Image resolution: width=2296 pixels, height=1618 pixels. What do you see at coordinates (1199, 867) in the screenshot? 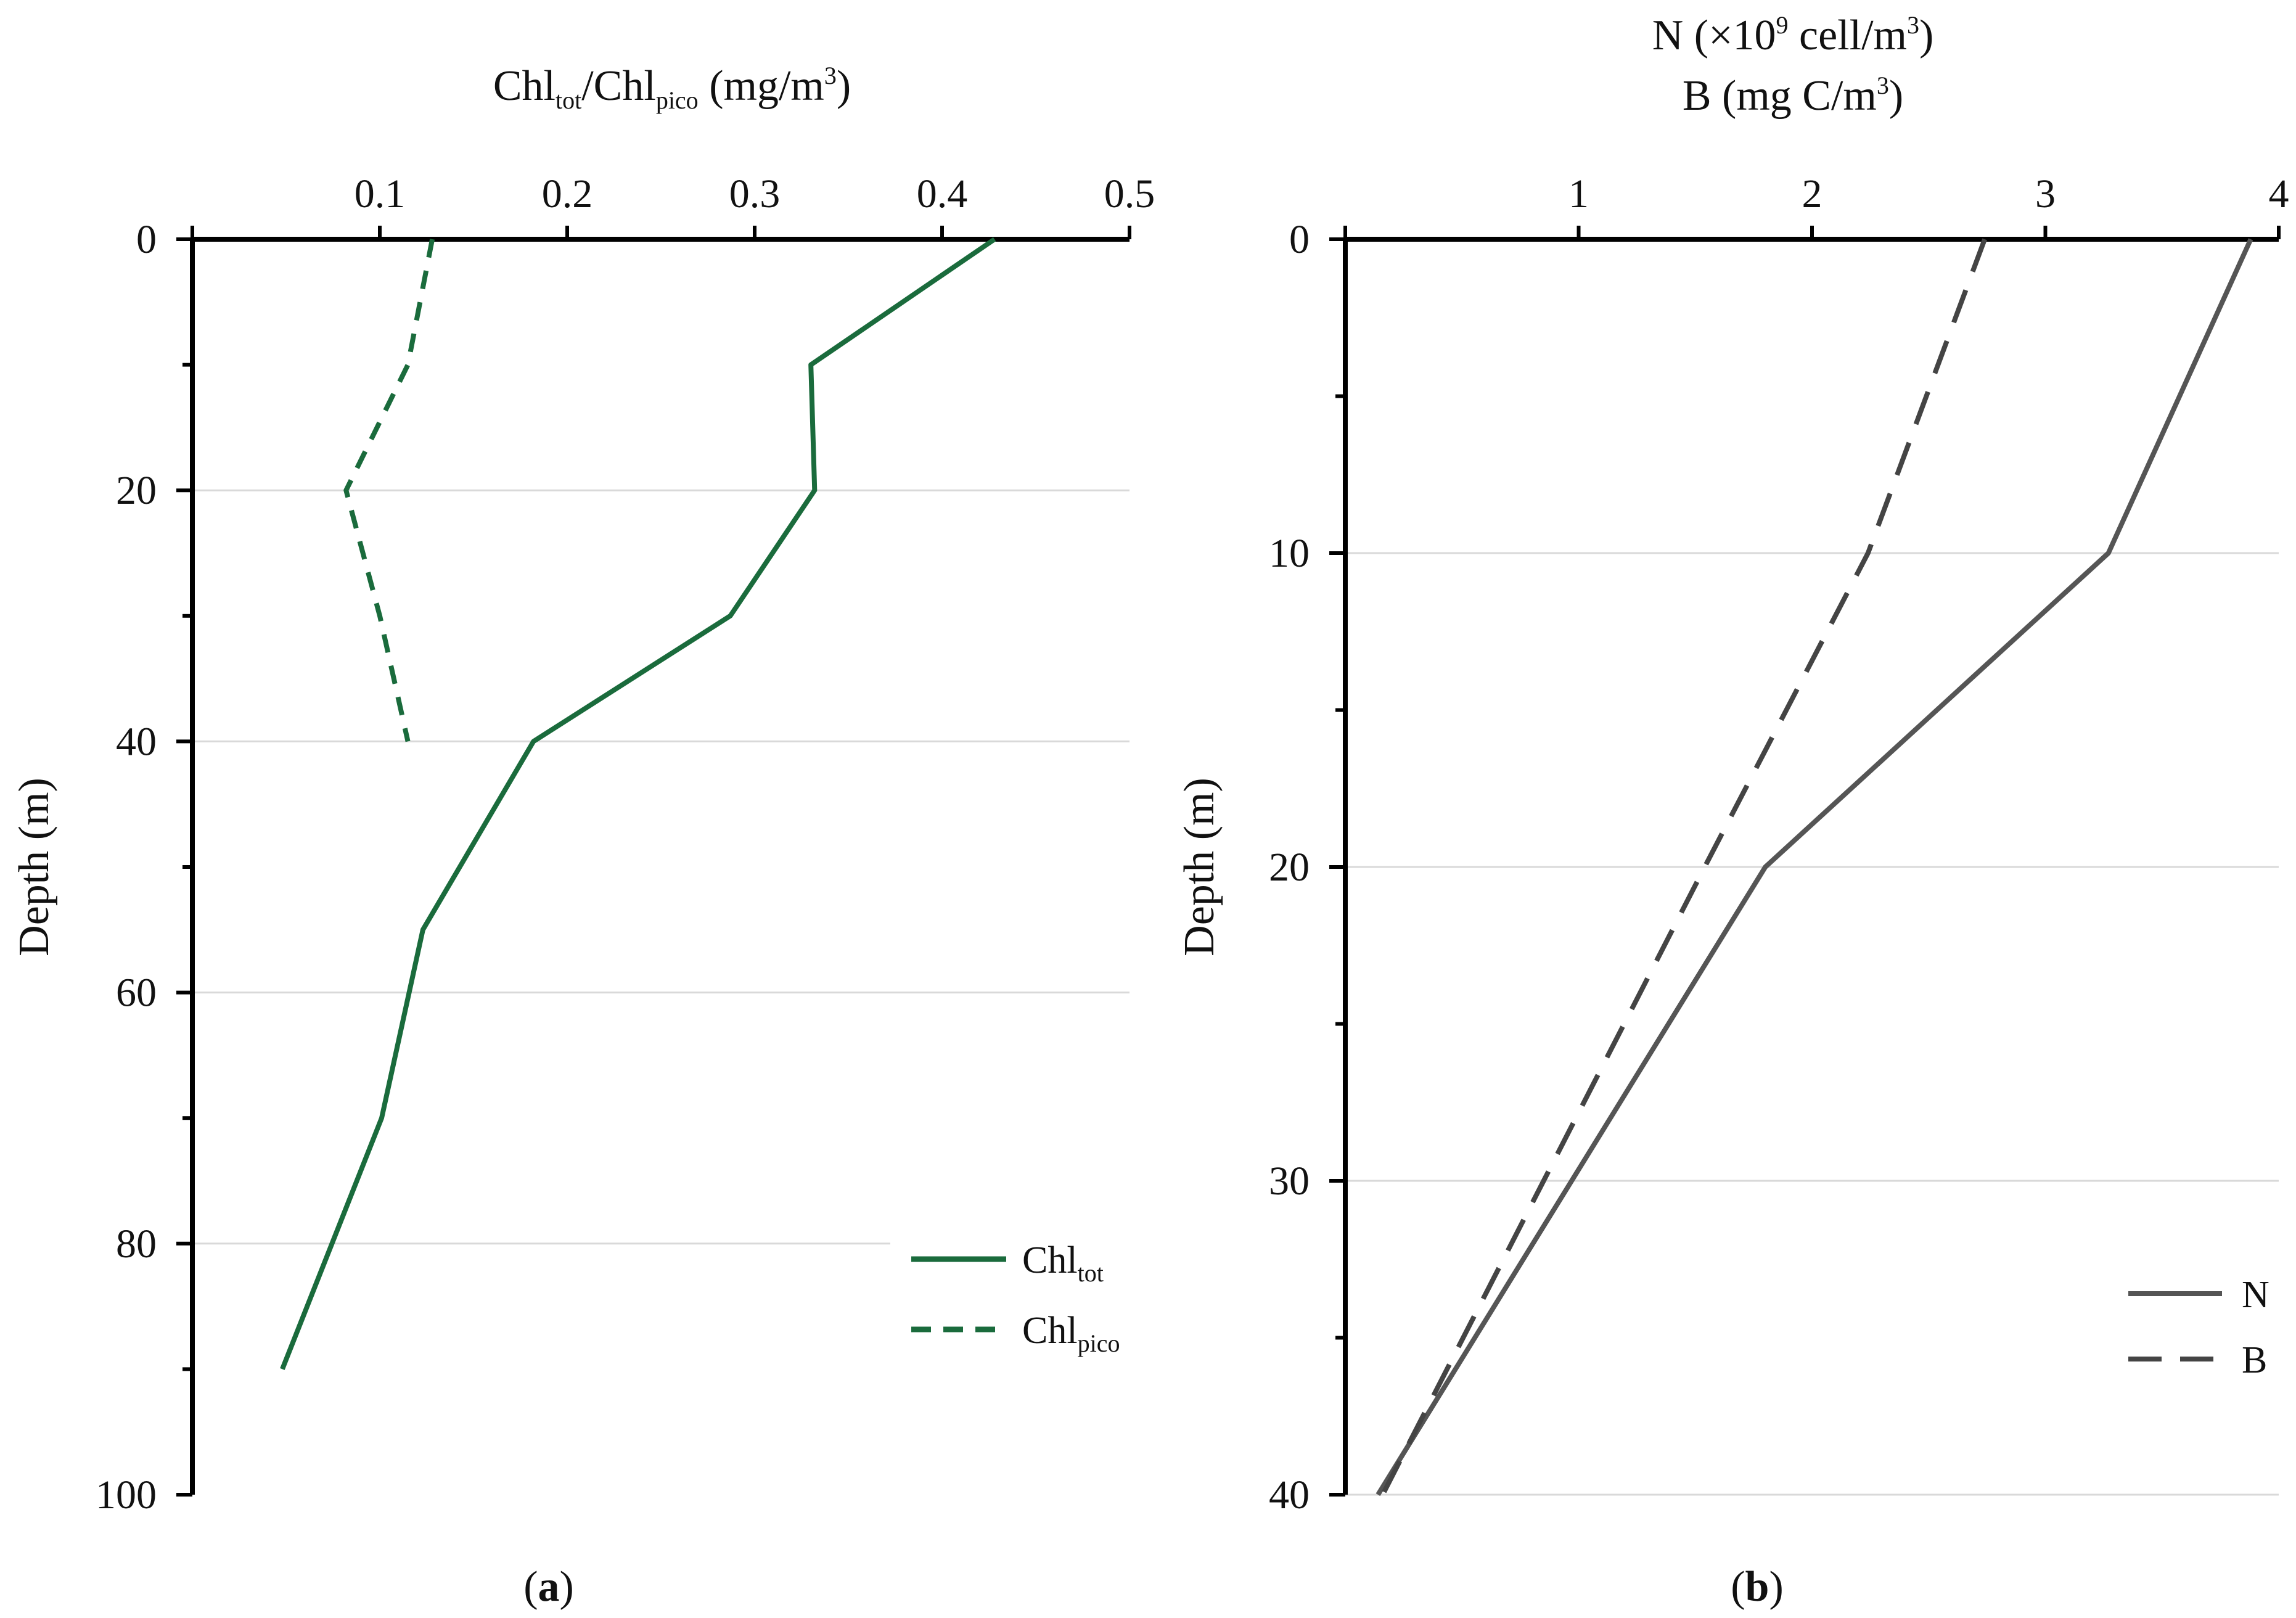
I see `panel-b-y-axis-title: Depth (m)` at bounding box center [1199, 867].